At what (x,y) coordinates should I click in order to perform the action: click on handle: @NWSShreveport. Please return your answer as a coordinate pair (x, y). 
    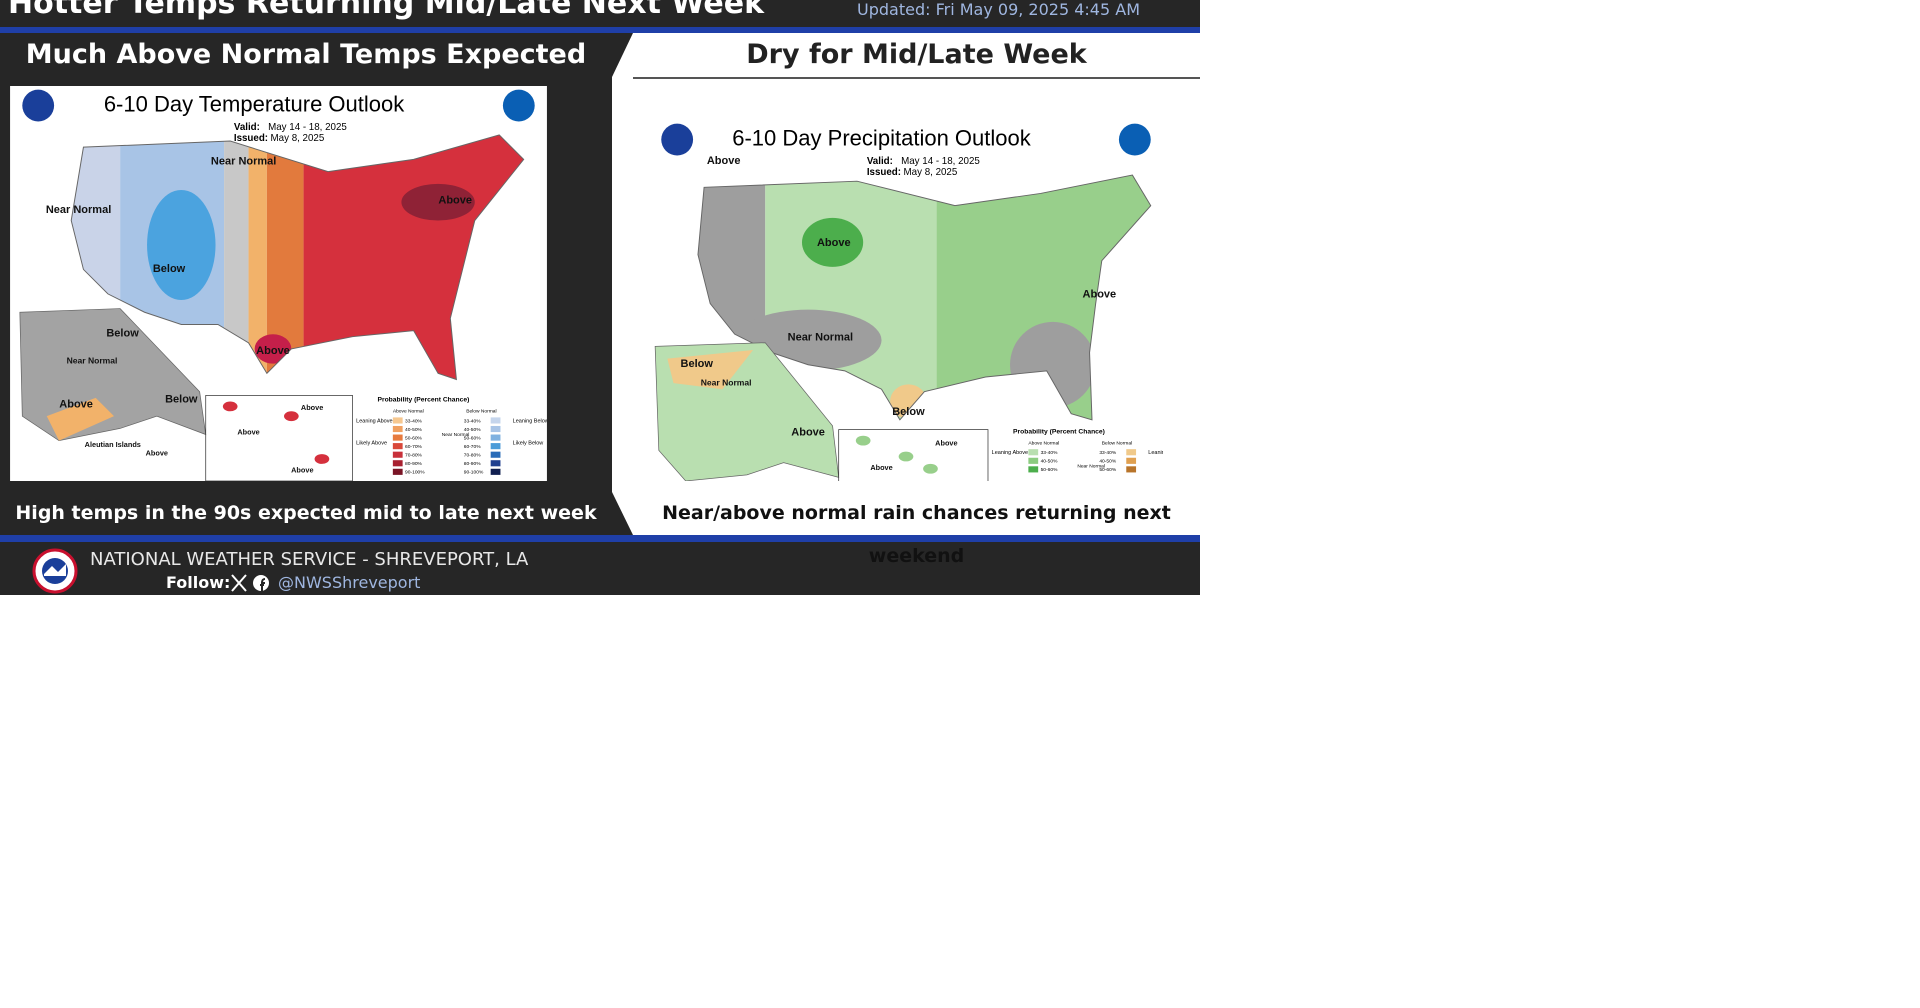
    Looking at the image, I should click on (349, 582).